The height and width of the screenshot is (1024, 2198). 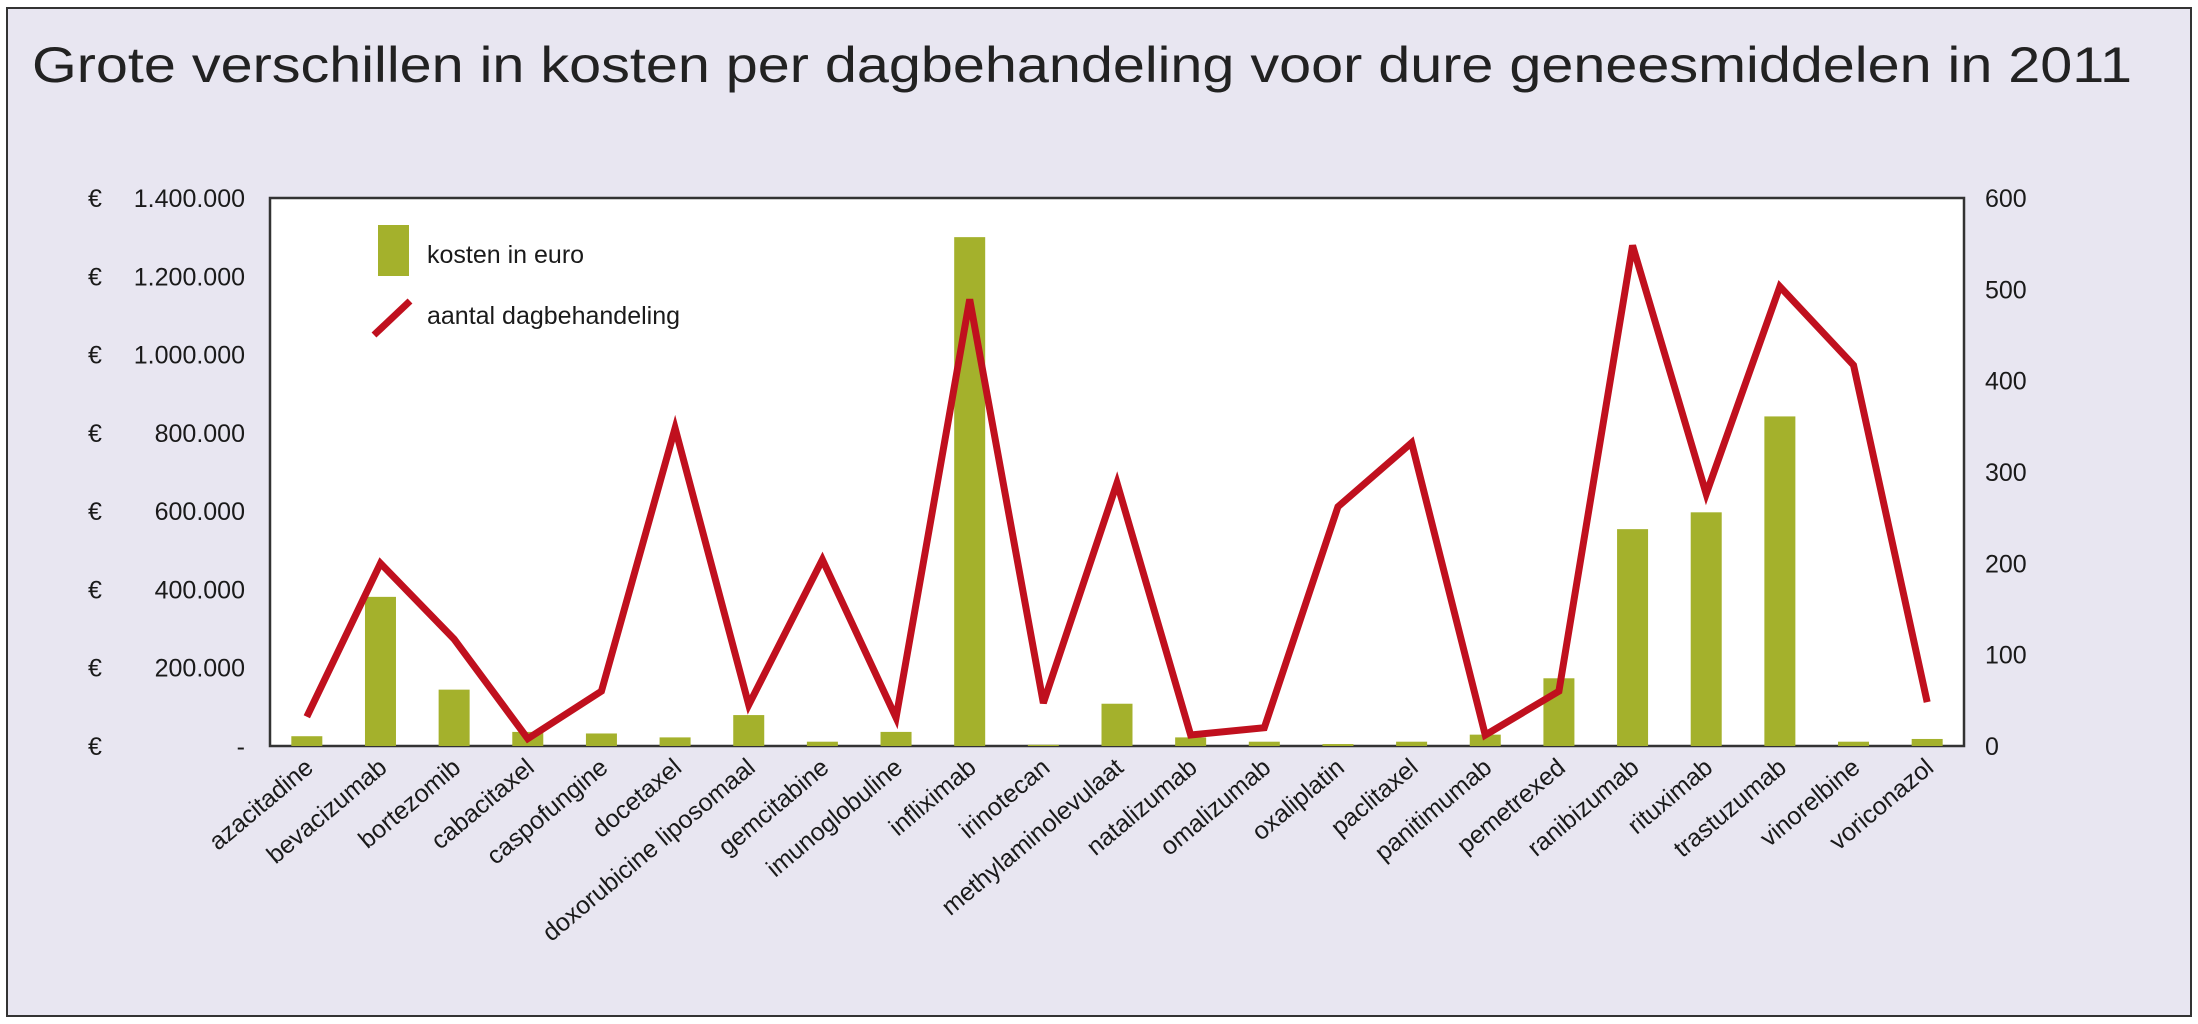 I want to click on y-left-tick-label: 800.000, so click(x=200, y=434).